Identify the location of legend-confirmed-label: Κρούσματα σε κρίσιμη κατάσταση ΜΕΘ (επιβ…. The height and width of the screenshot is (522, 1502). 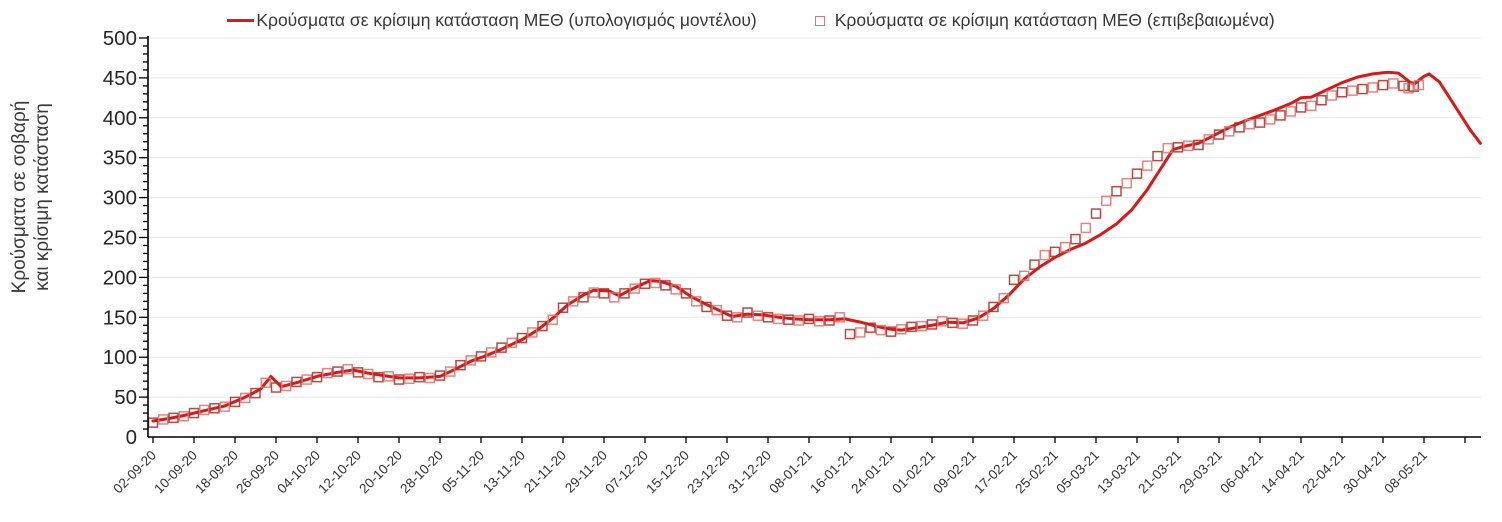
(1054, 20).